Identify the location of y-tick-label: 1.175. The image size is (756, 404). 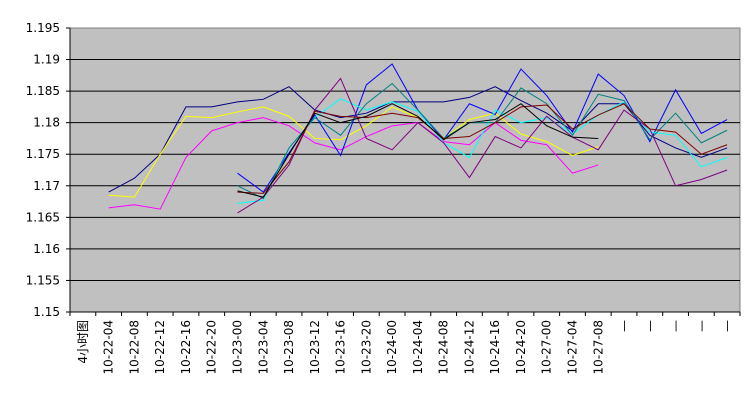
(43, 154).